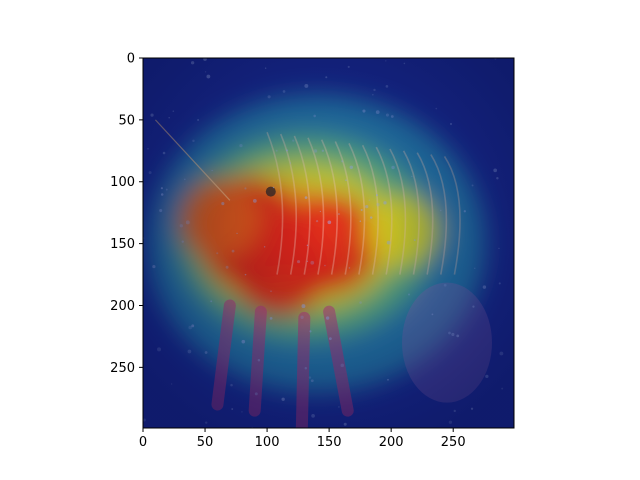  I want to click on y-axis: 0 50 100 150 200 250, so click(126, 214).